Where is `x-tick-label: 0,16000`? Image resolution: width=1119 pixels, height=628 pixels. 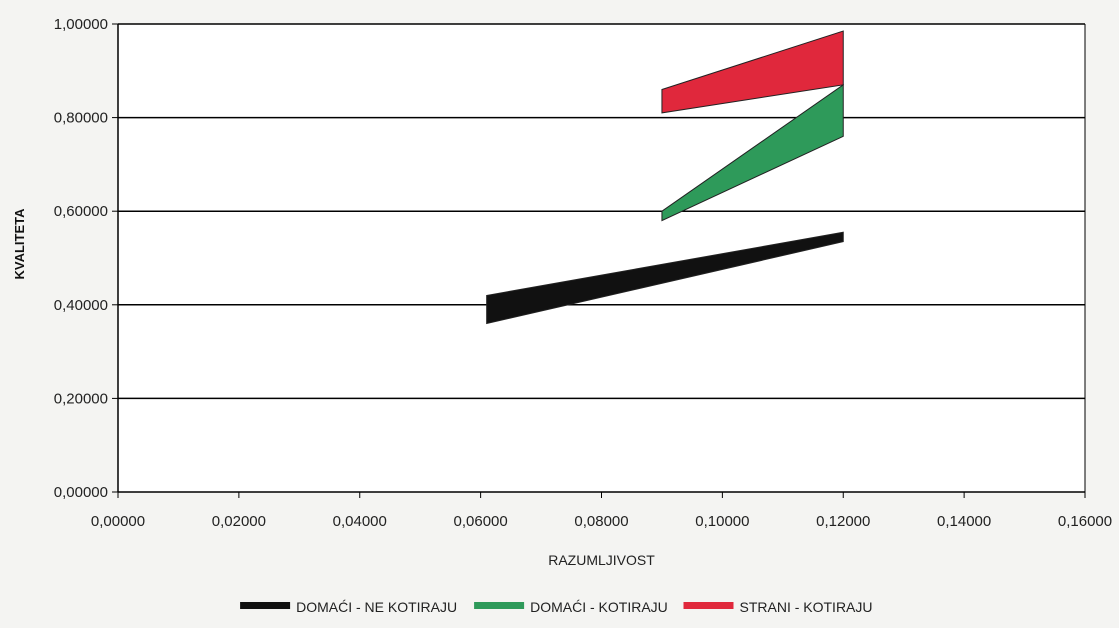
x-tick-label: 0,16000 is located at coordinates (1085, 521).